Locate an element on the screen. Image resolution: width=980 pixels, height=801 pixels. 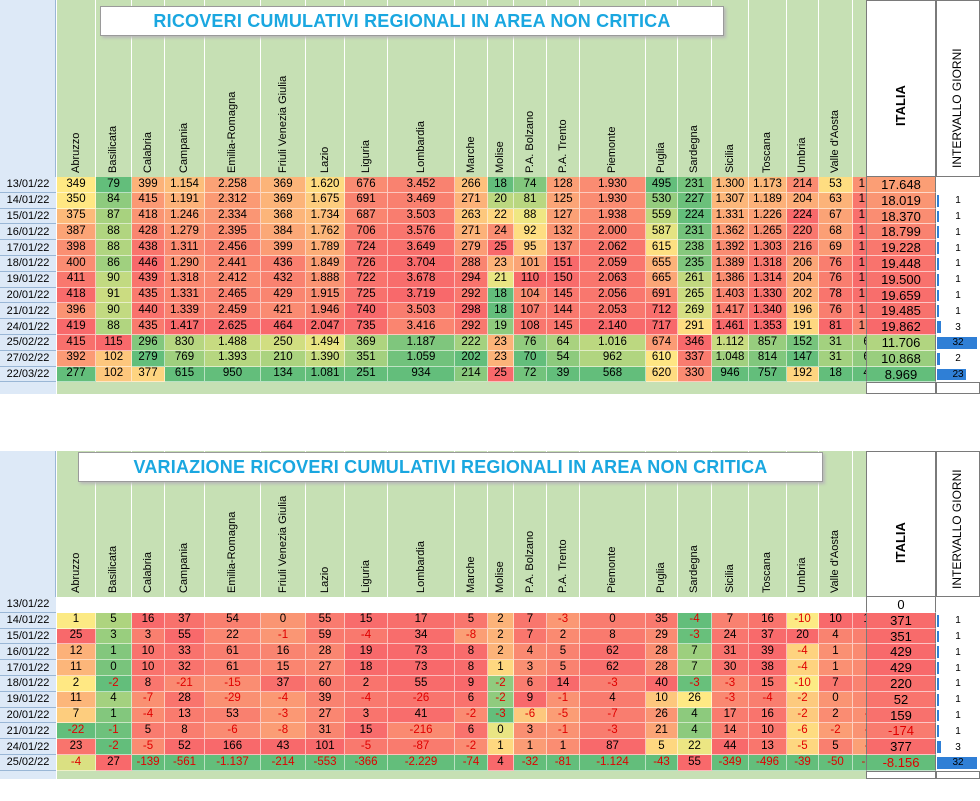
table1-cell: 25 is located at coordinates (501, 248).